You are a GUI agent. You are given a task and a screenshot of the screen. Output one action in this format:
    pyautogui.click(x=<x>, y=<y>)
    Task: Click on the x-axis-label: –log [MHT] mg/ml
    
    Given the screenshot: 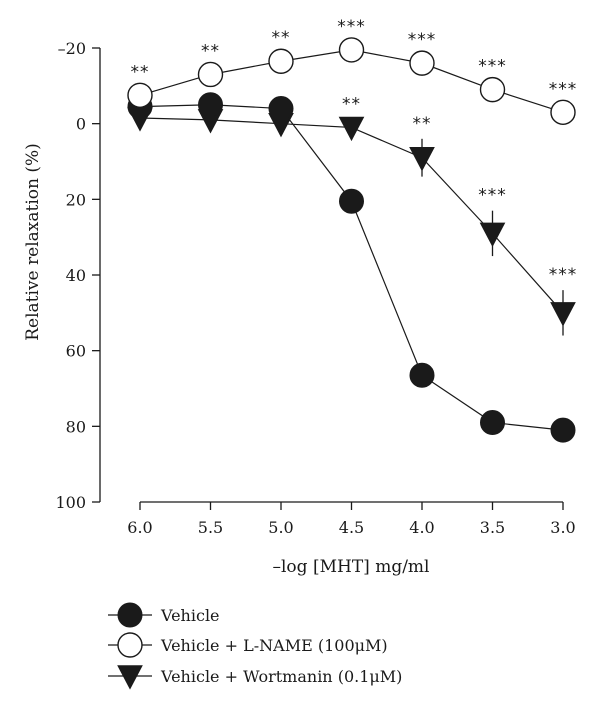 What is the action you would take?
    pyautogui.click(x=351, y=567)
    